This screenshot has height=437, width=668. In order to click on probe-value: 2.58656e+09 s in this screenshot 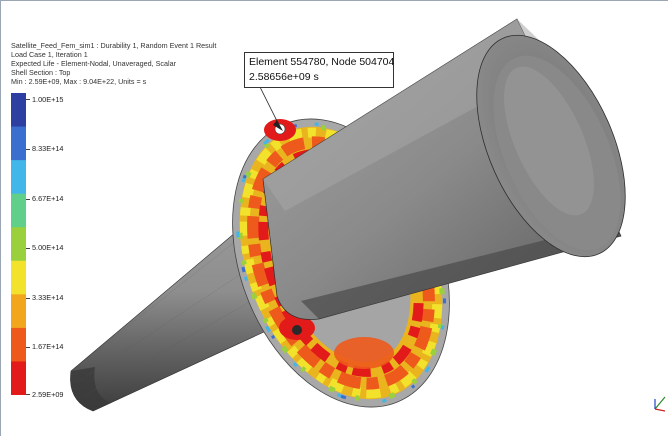, I will do `click(284, 77)`.